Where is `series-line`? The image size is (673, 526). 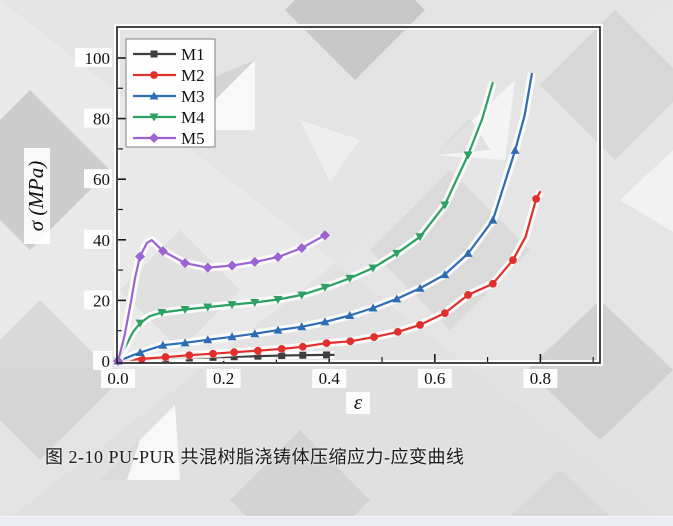 series-line is located at coordinates (221, 298).